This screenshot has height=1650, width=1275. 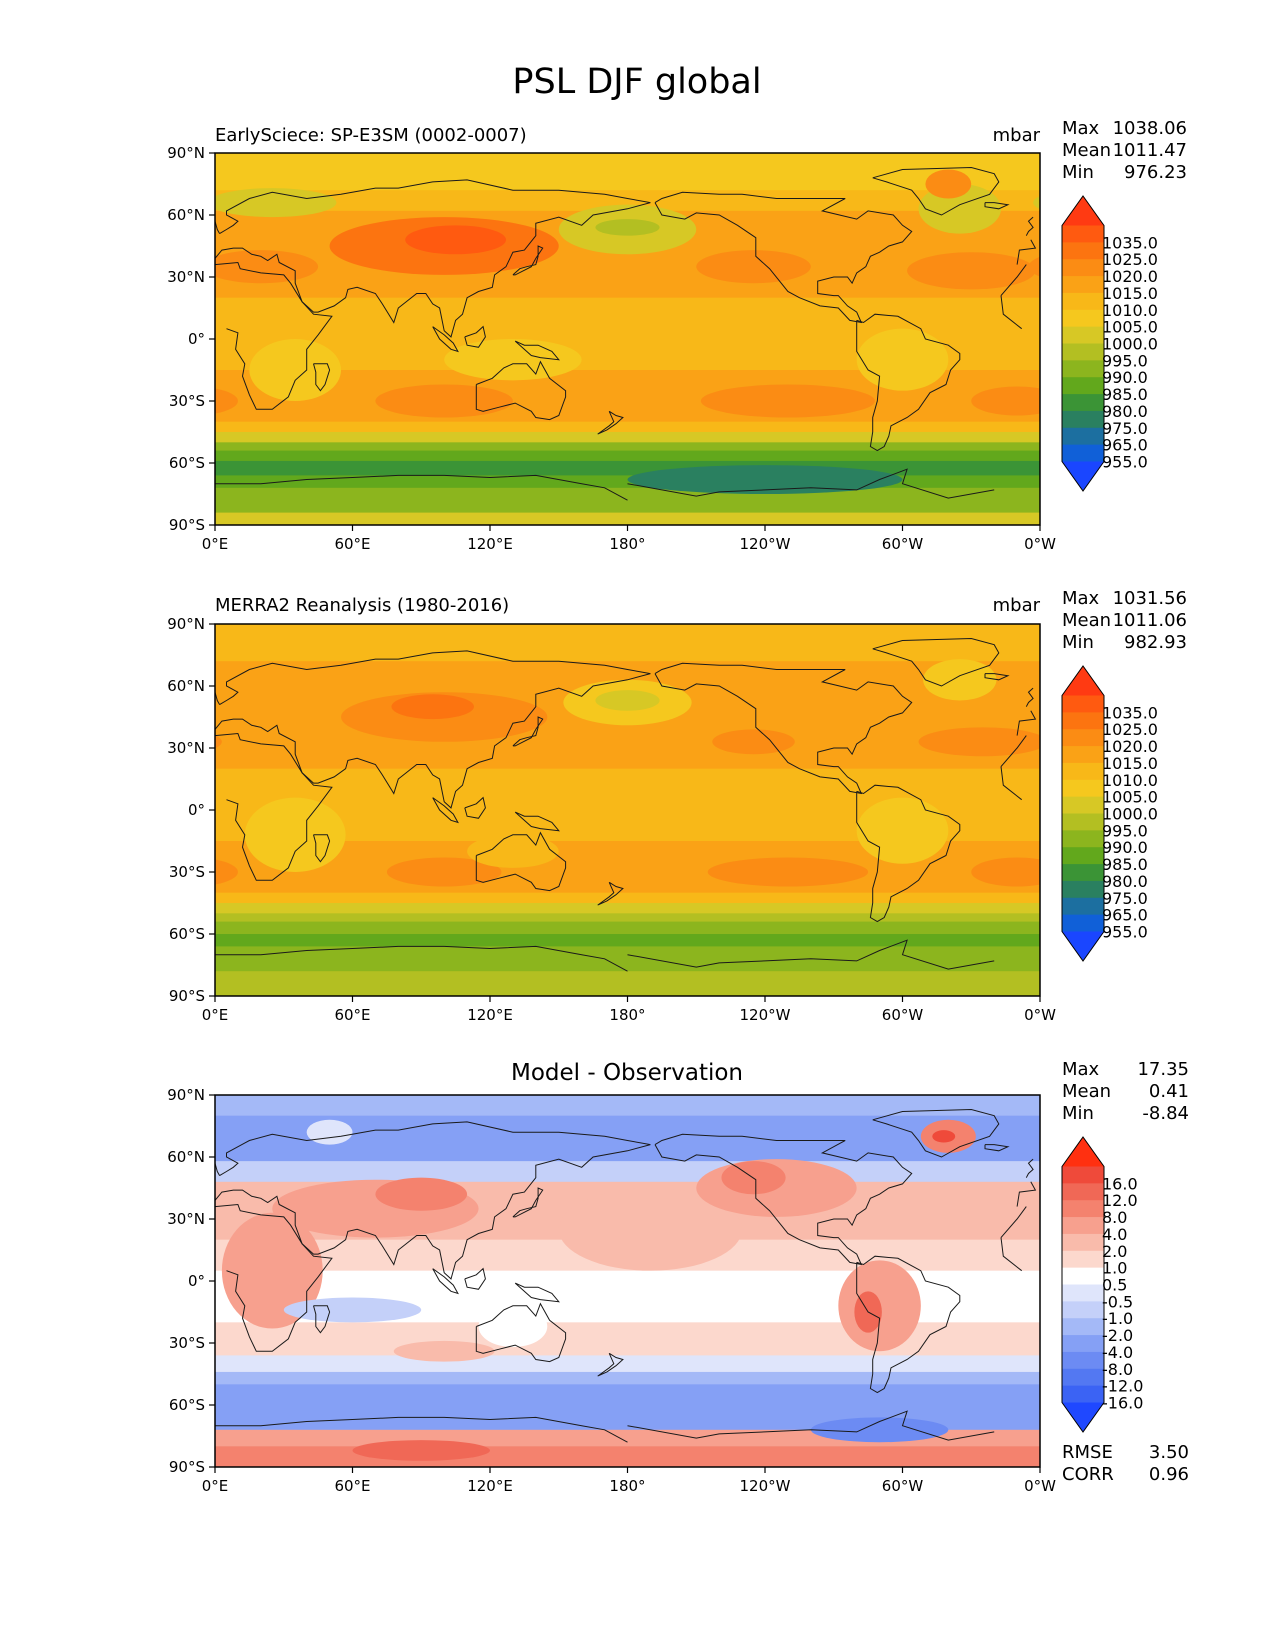 I want to click on rmse-value: 3.50, so click(x=1169, y=1452).